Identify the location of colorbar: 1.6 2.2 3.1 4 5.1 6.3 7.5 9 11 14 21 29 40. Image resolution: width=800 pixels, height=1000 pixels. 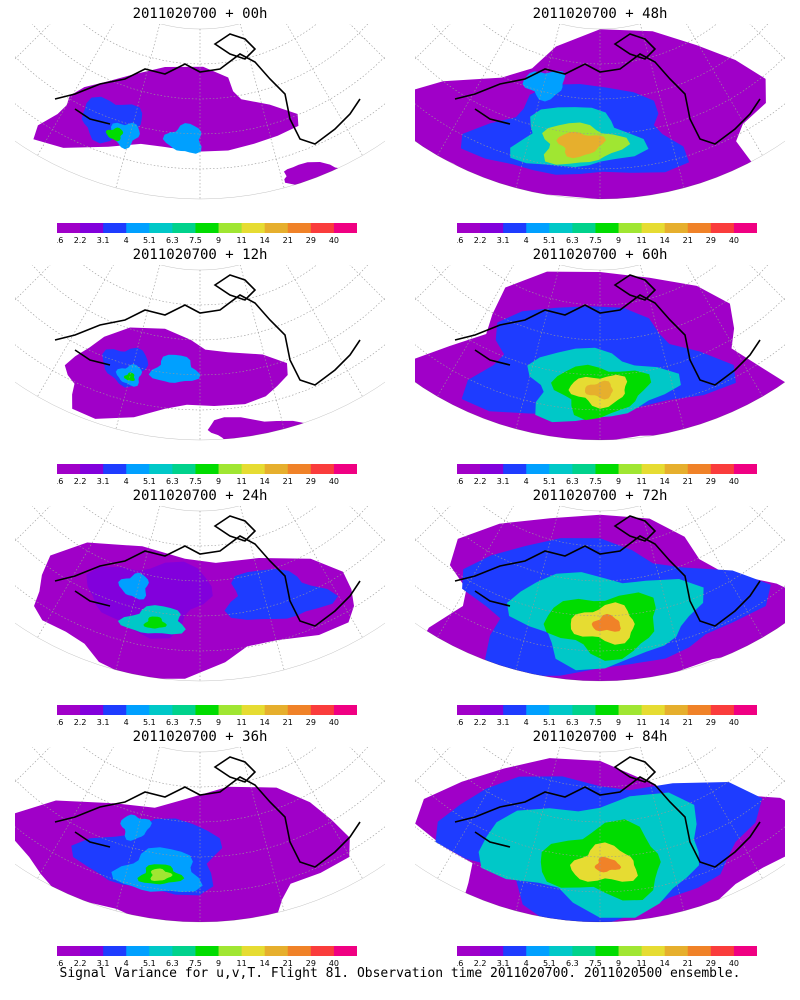
(207, 234).